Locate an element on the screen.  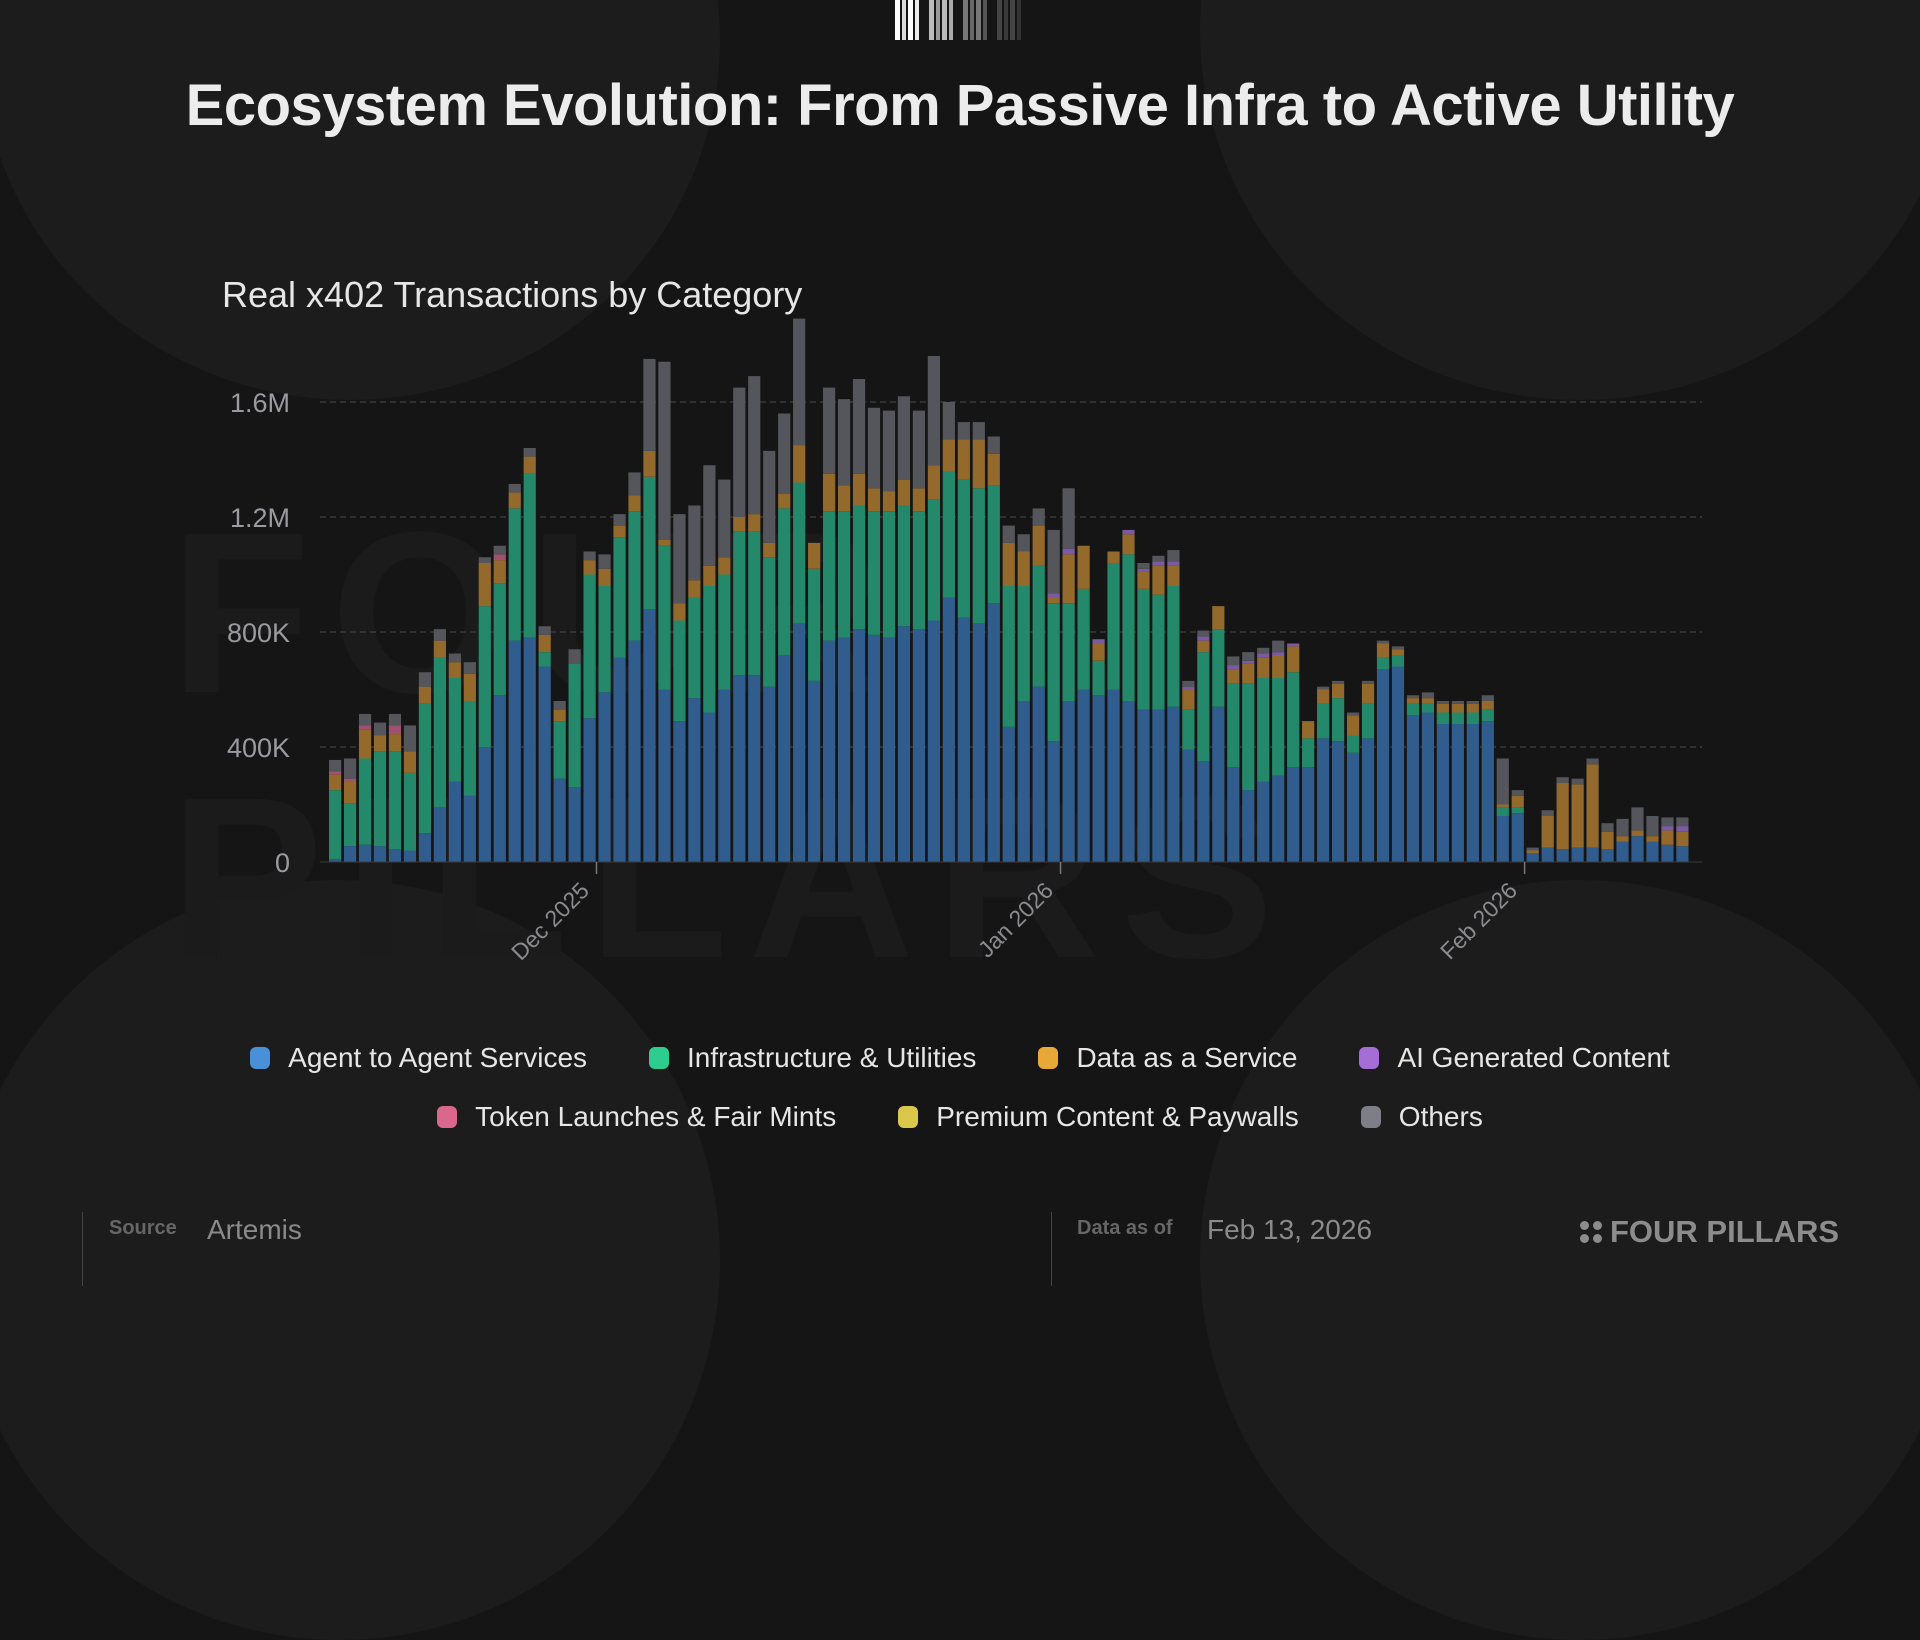
legend-item: Infrastructure & Utilities is located at coordinates (812, 1058).